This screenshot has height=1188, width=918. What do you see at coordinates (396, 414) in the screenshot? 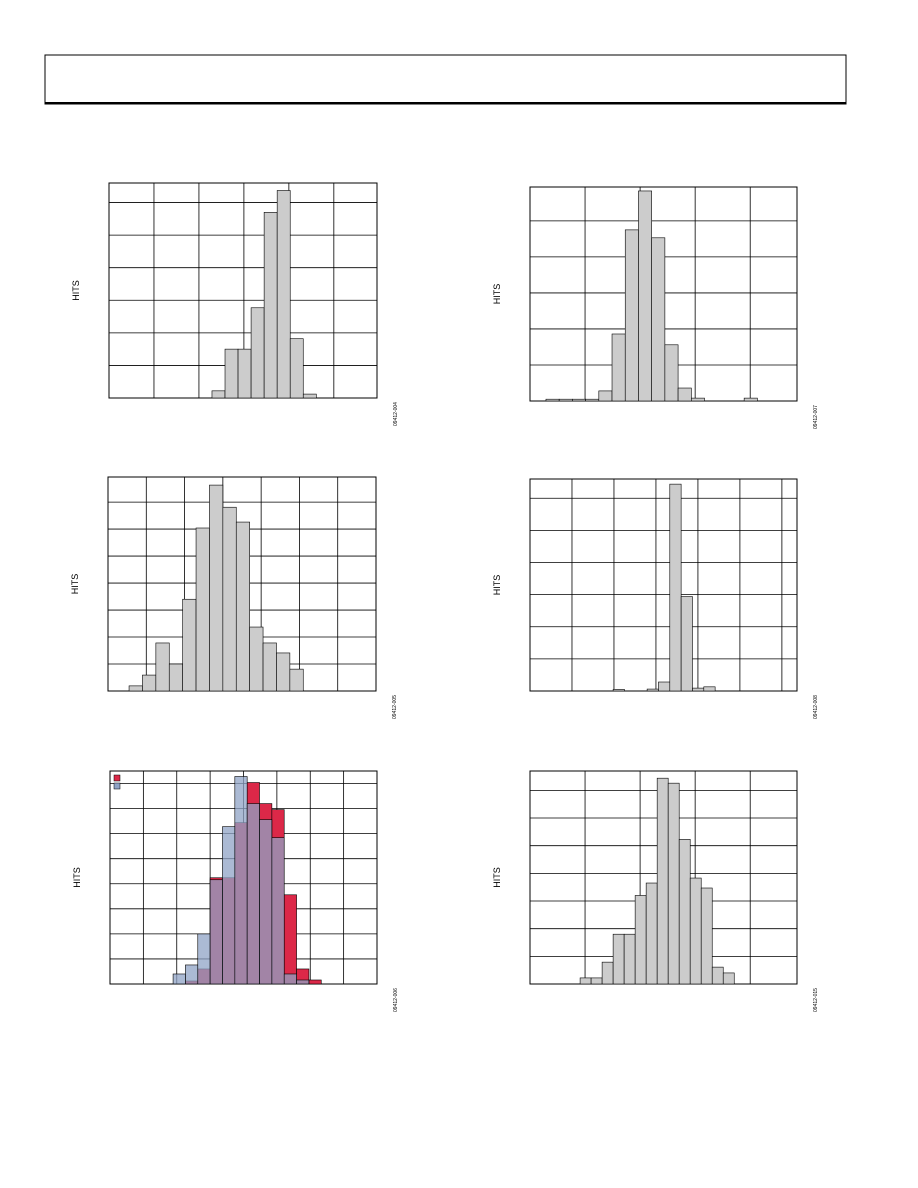
I see `figure-id: 09412-004` at bounding box center [396, 414].